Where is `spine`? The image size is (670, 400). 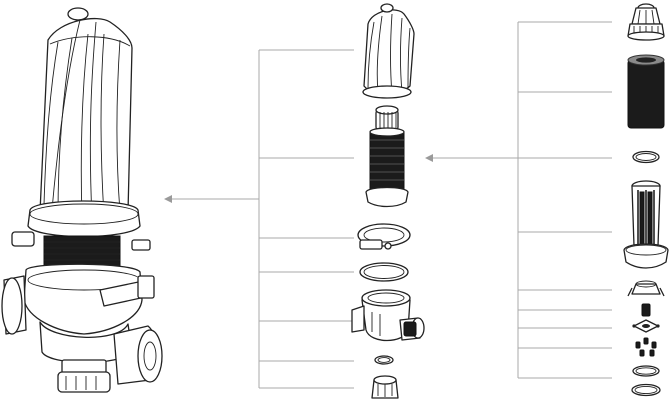 spine is located at coordinates (646, 224).